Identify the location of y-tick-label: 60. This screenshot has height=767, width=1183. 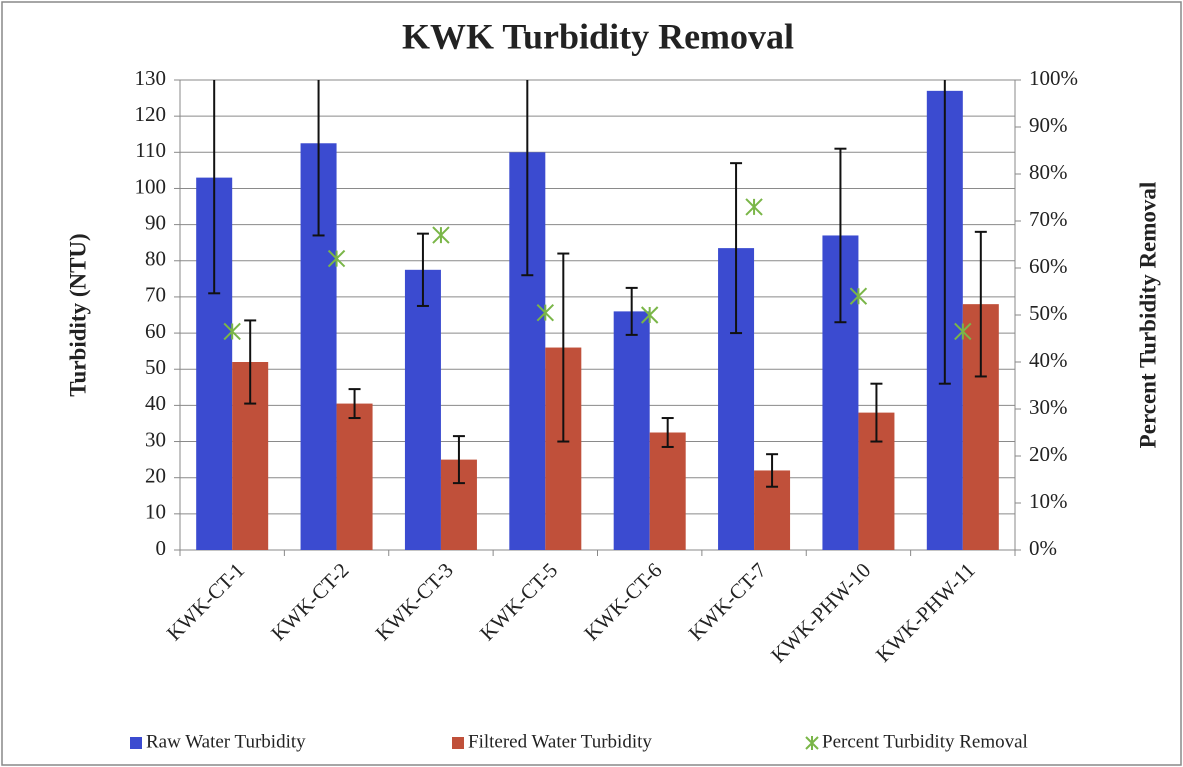
(155, 331).